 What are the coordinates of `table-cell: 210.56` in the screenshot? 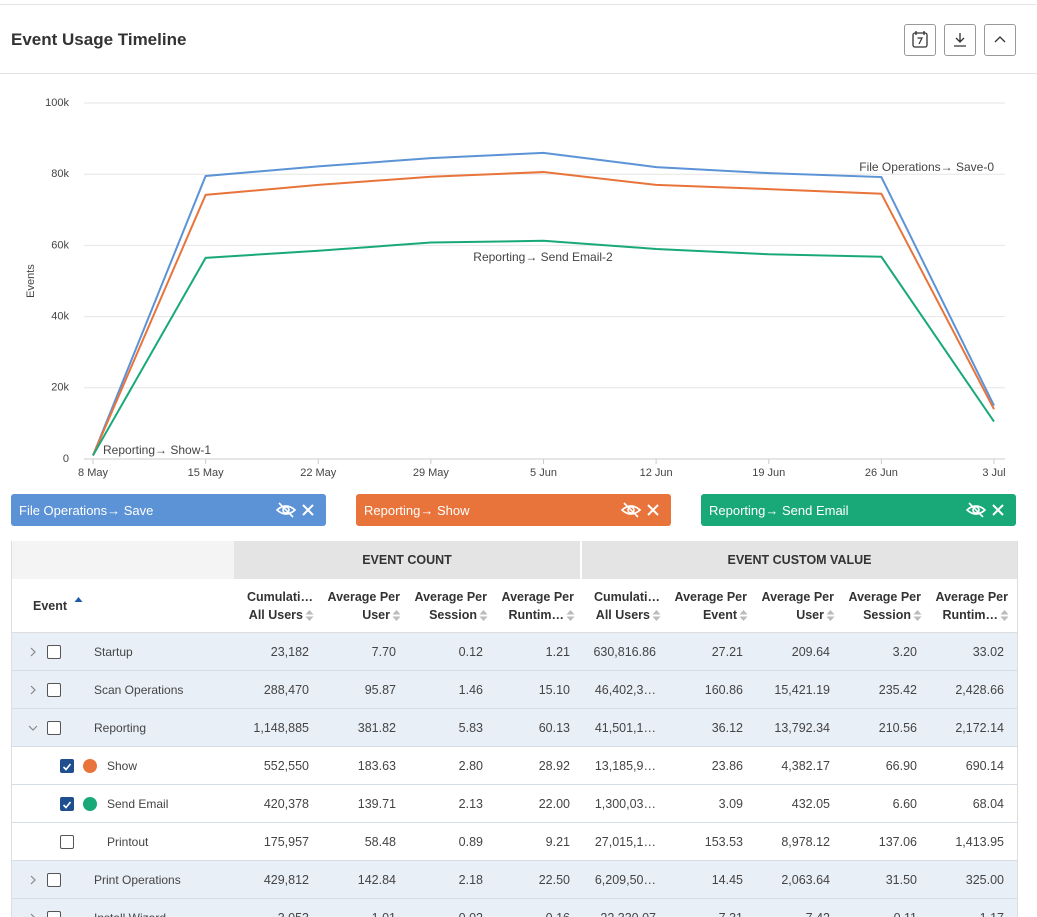 It's located at (897, 728).